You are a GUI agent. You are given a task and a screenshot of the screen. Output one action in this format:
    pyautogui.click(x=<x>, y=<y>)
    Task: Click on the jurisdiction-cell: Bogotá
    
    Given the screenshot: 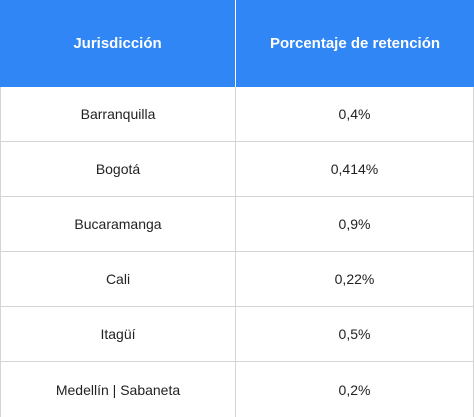 What is the action you would take?
    pyautogui.click(x=118, y=169)
    